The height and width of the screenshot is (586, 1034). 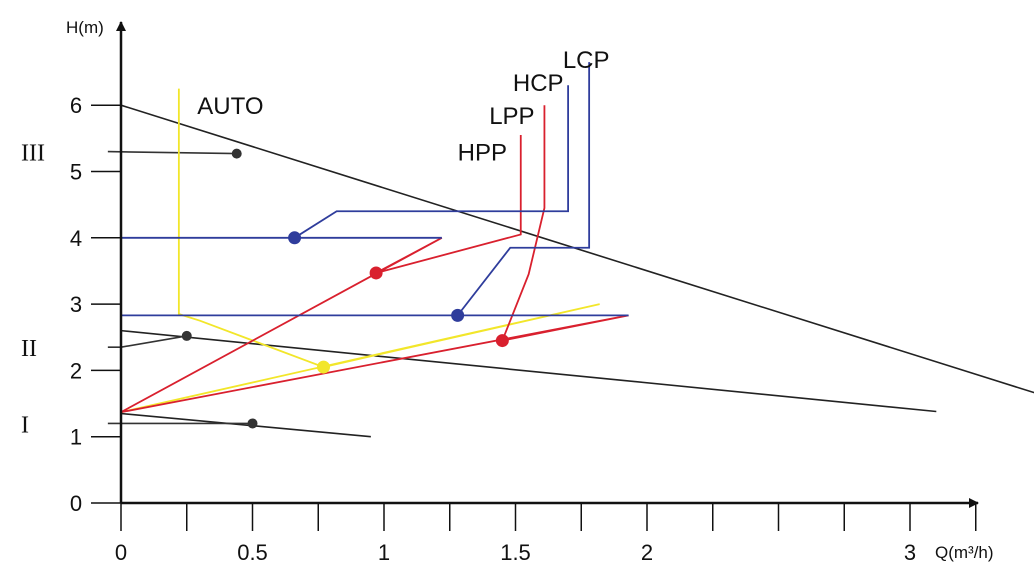 What do you see at coordinates (33, 154) in the screenshot?
I see `series-label-iii: III` at bounding box center [33, 154].